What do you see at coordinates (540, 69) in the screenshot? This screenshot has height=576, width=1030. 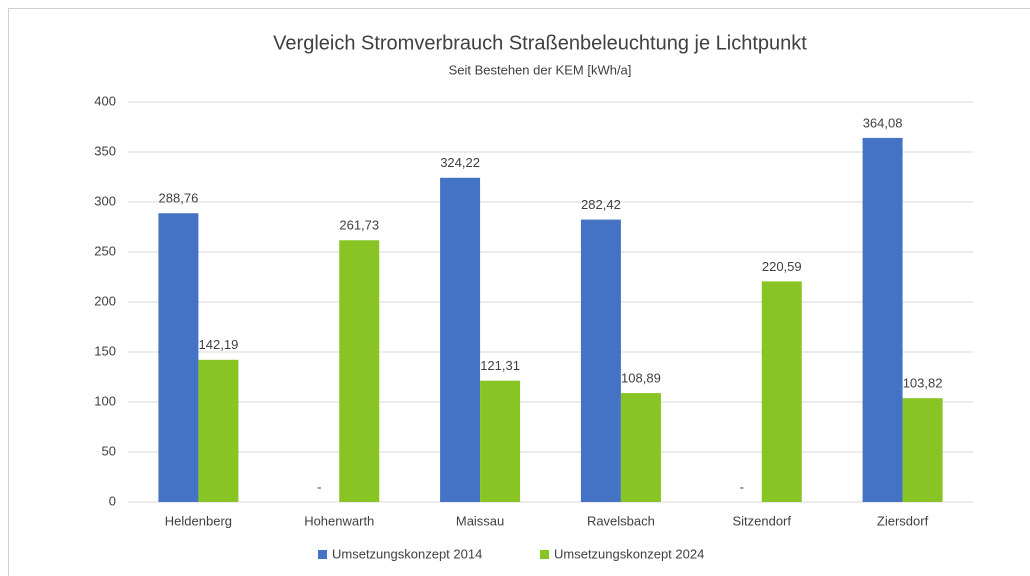 I see `chart-subtitle: Seit Bestehen der KEM [kWh/a]` at bounding box center [540, 69].